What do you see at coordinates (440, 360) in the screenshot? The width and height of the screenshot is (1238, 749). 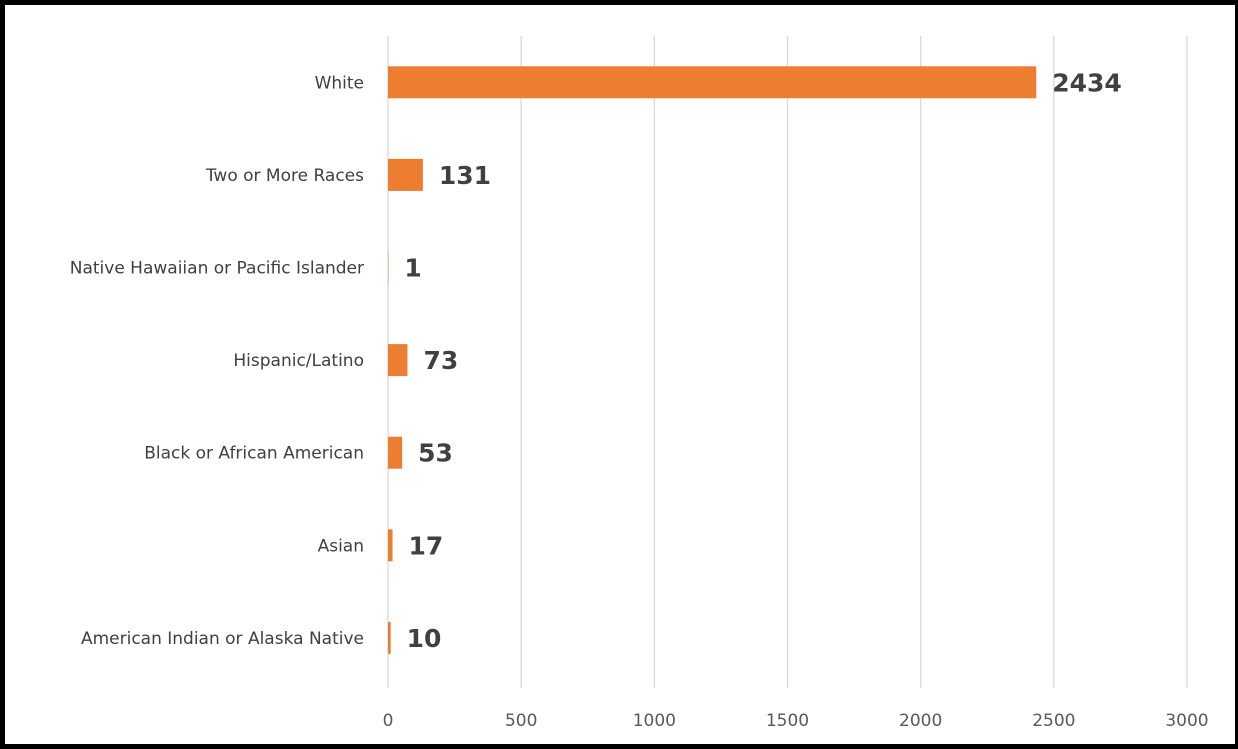 I see `data-label-3: 73` at bounding box center [440, 360].